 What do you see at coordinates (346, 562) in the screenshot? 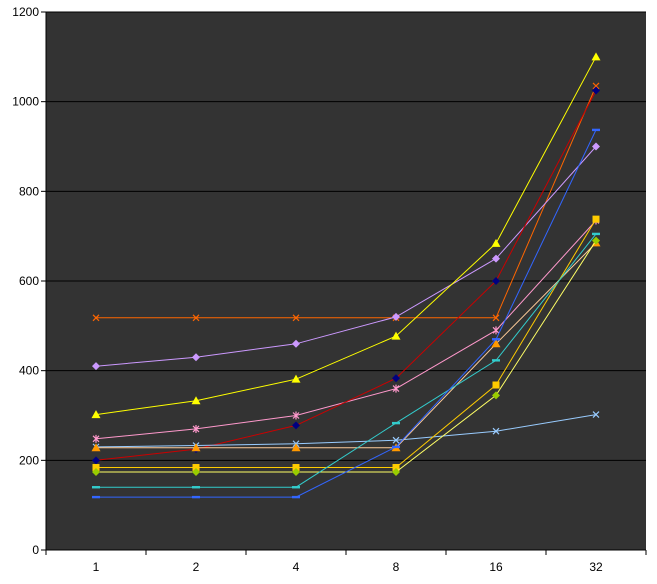
I see `x-axis-ticks: 1 2 4 8 16 32` at bounding box center [346, 562].